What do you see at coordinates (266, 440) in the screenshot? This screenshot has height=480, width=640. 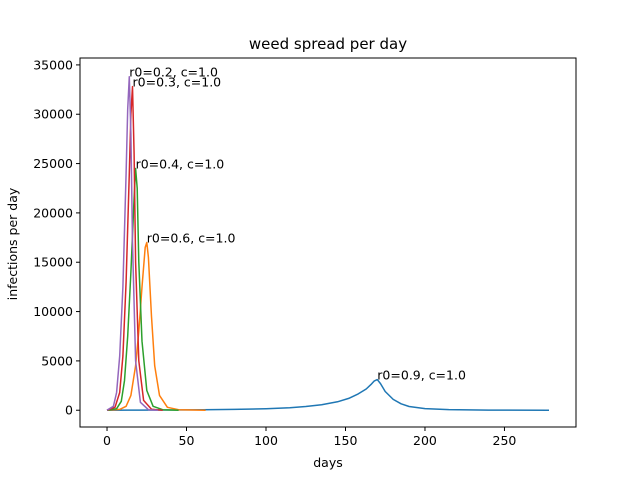 I see `x-tick-label: 100` at bounding box center [266, 440].